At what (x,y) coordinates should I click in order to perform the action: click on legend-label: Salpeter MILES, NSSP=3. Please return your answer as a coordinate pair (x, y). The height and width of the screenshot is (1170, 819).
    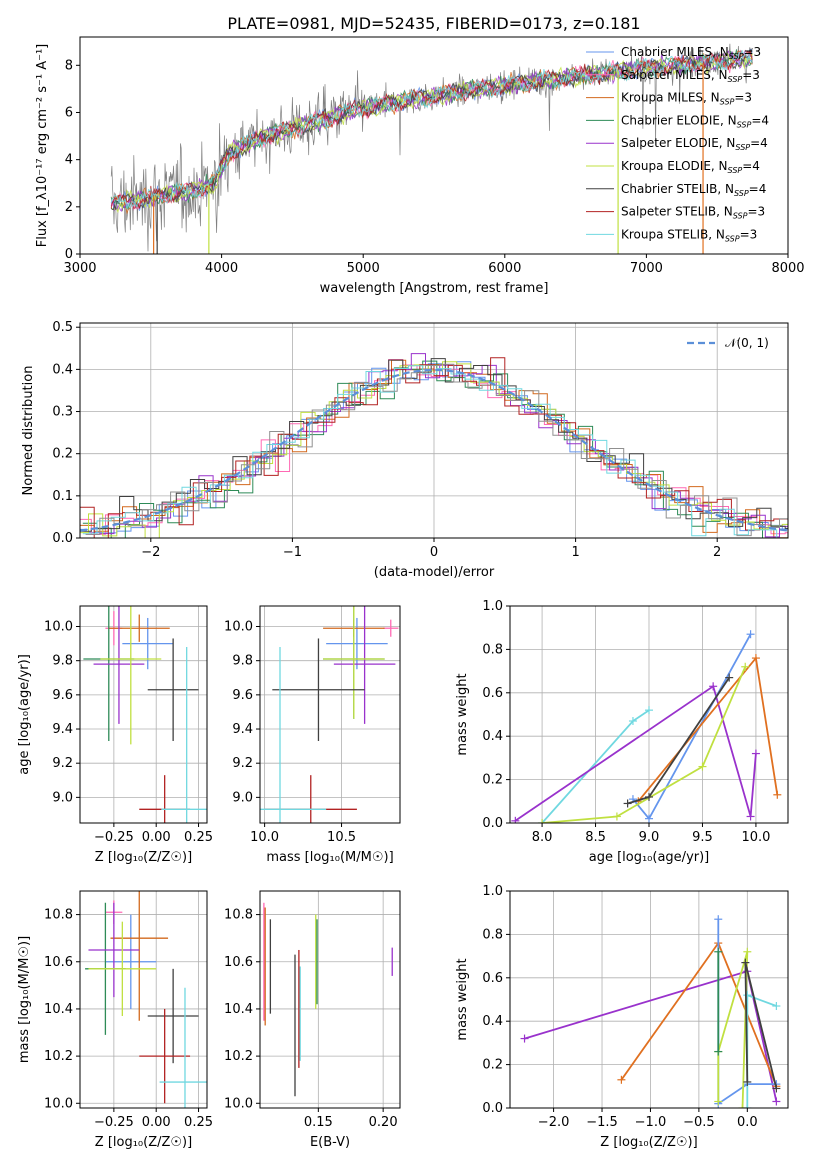
    Looking at the image, I should click on (690, 76).